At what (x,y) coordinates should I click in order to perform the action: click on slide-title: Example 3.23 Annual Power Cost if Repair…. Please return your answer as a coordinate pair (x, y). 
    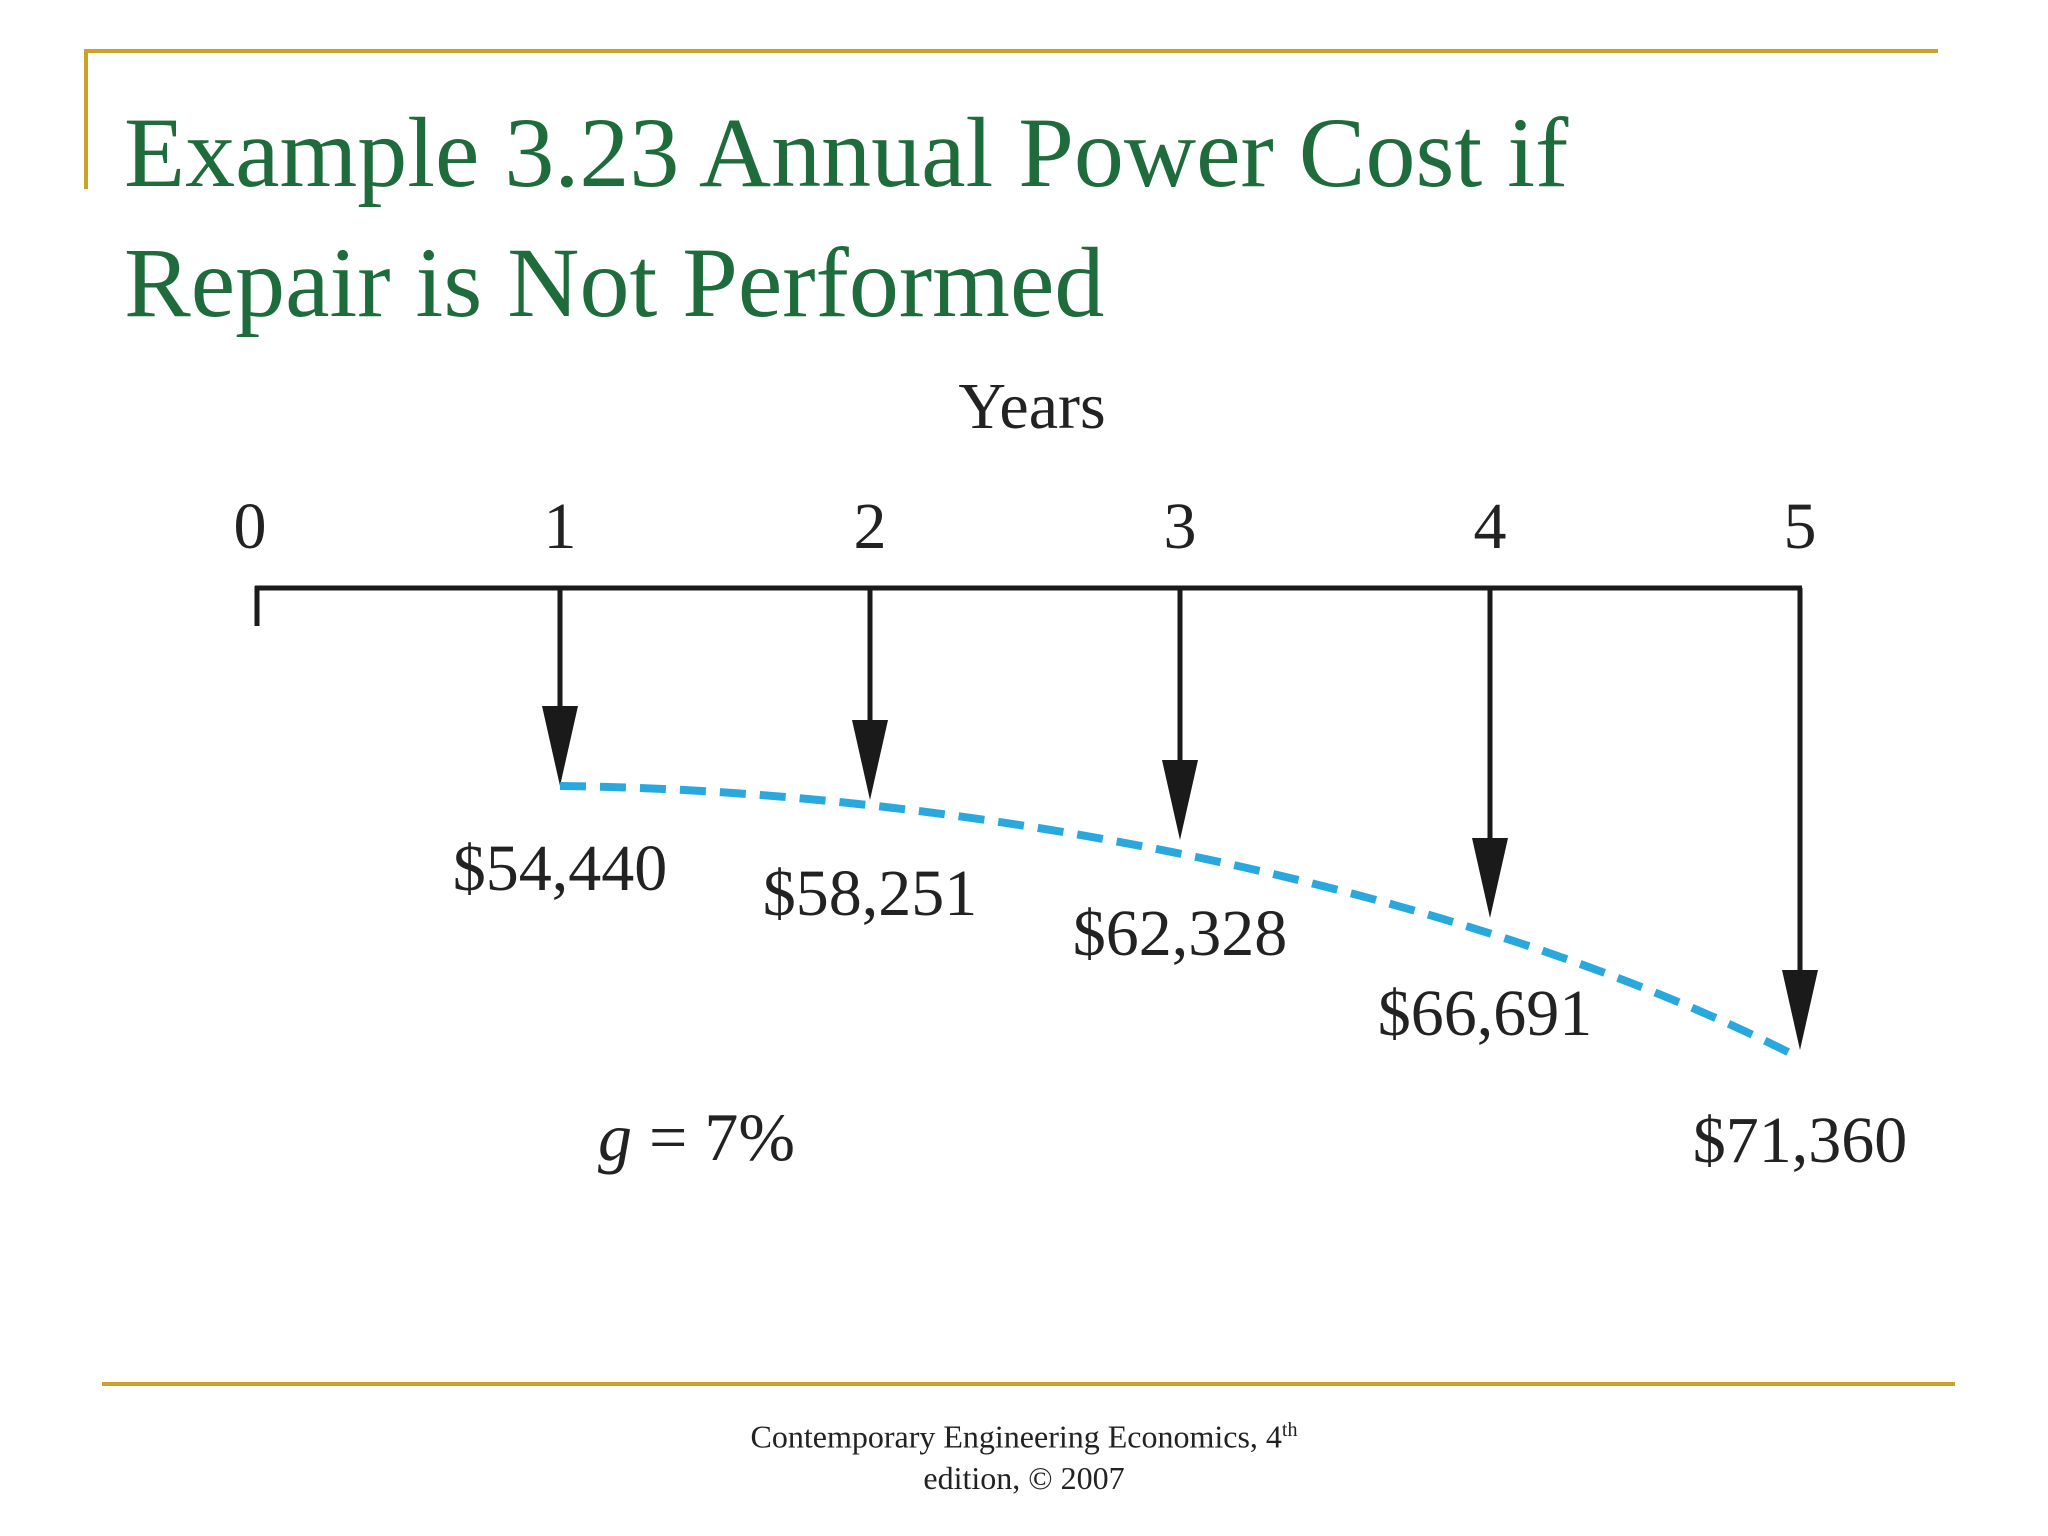
    Looking at the image, I should click on (1014, 218).